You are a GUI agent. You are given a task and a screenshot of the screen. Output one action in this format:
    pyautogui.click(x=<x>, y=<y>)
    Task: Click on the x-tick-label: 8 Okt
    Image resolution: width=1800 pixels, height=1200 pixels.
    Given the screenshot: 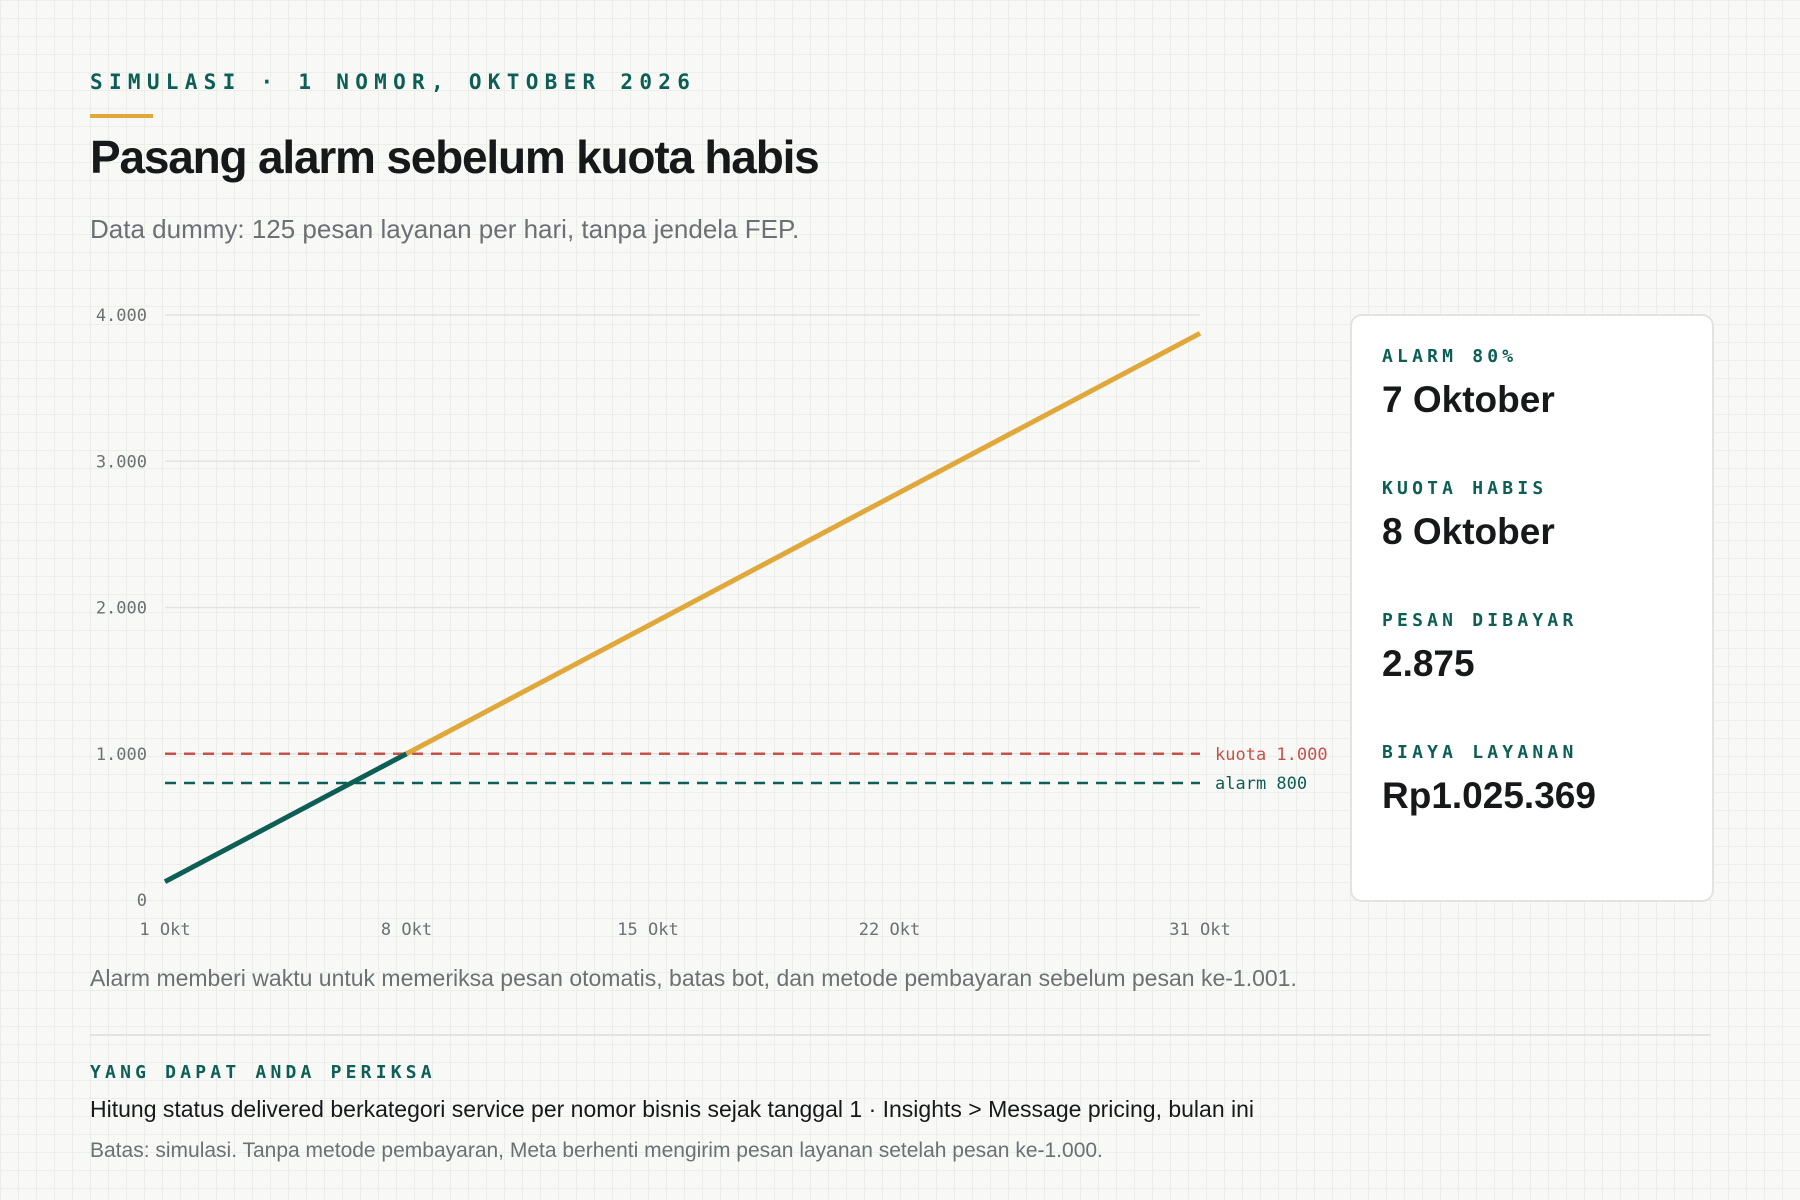 What is the action you would take?
    pyautogui.click(x=406, y=930)
    